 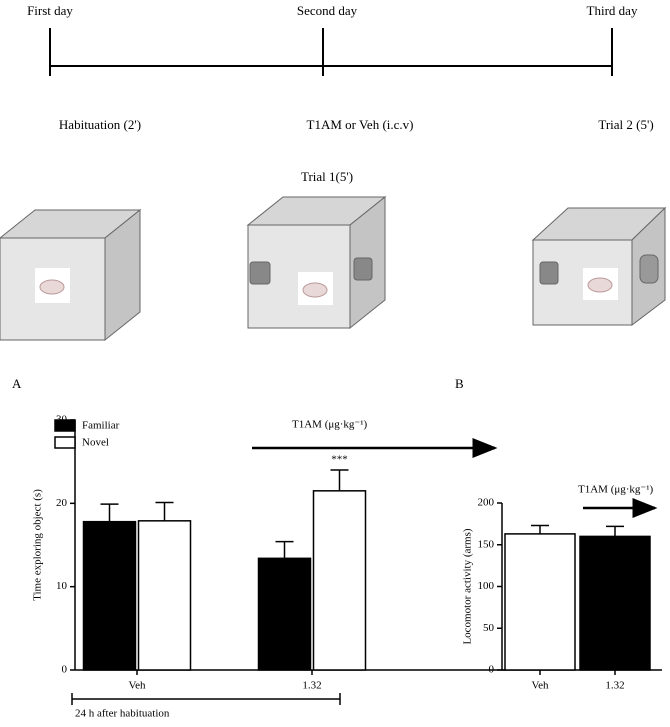 What do you see at coordinates (327, 10) in the screenshot?
I see `day-label: Second day` at bounding box center [327, 10].